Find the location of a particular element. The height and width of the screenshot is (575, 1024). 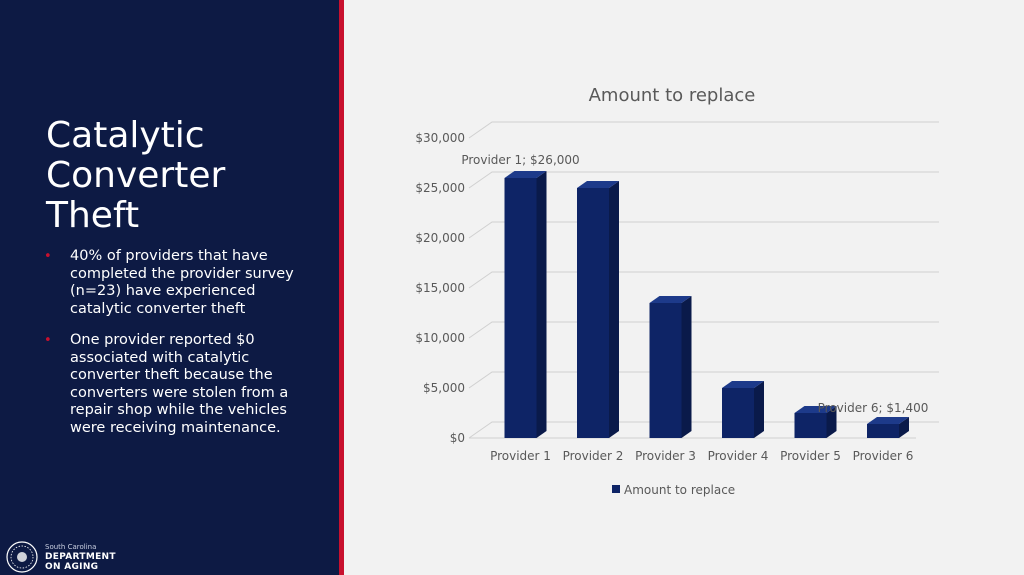

y-tick-label: $20,000 is located at coordinates (440, 238).